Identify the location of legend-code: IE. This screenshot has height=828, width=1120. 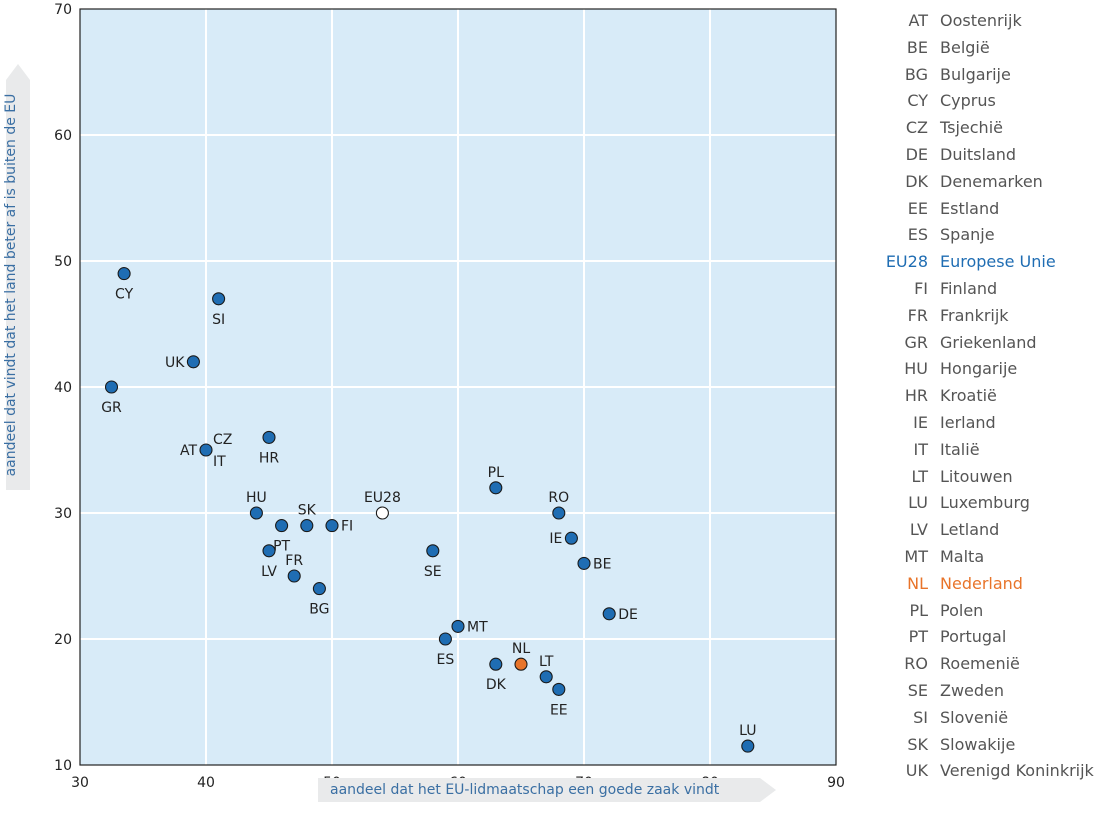
(920, 422).